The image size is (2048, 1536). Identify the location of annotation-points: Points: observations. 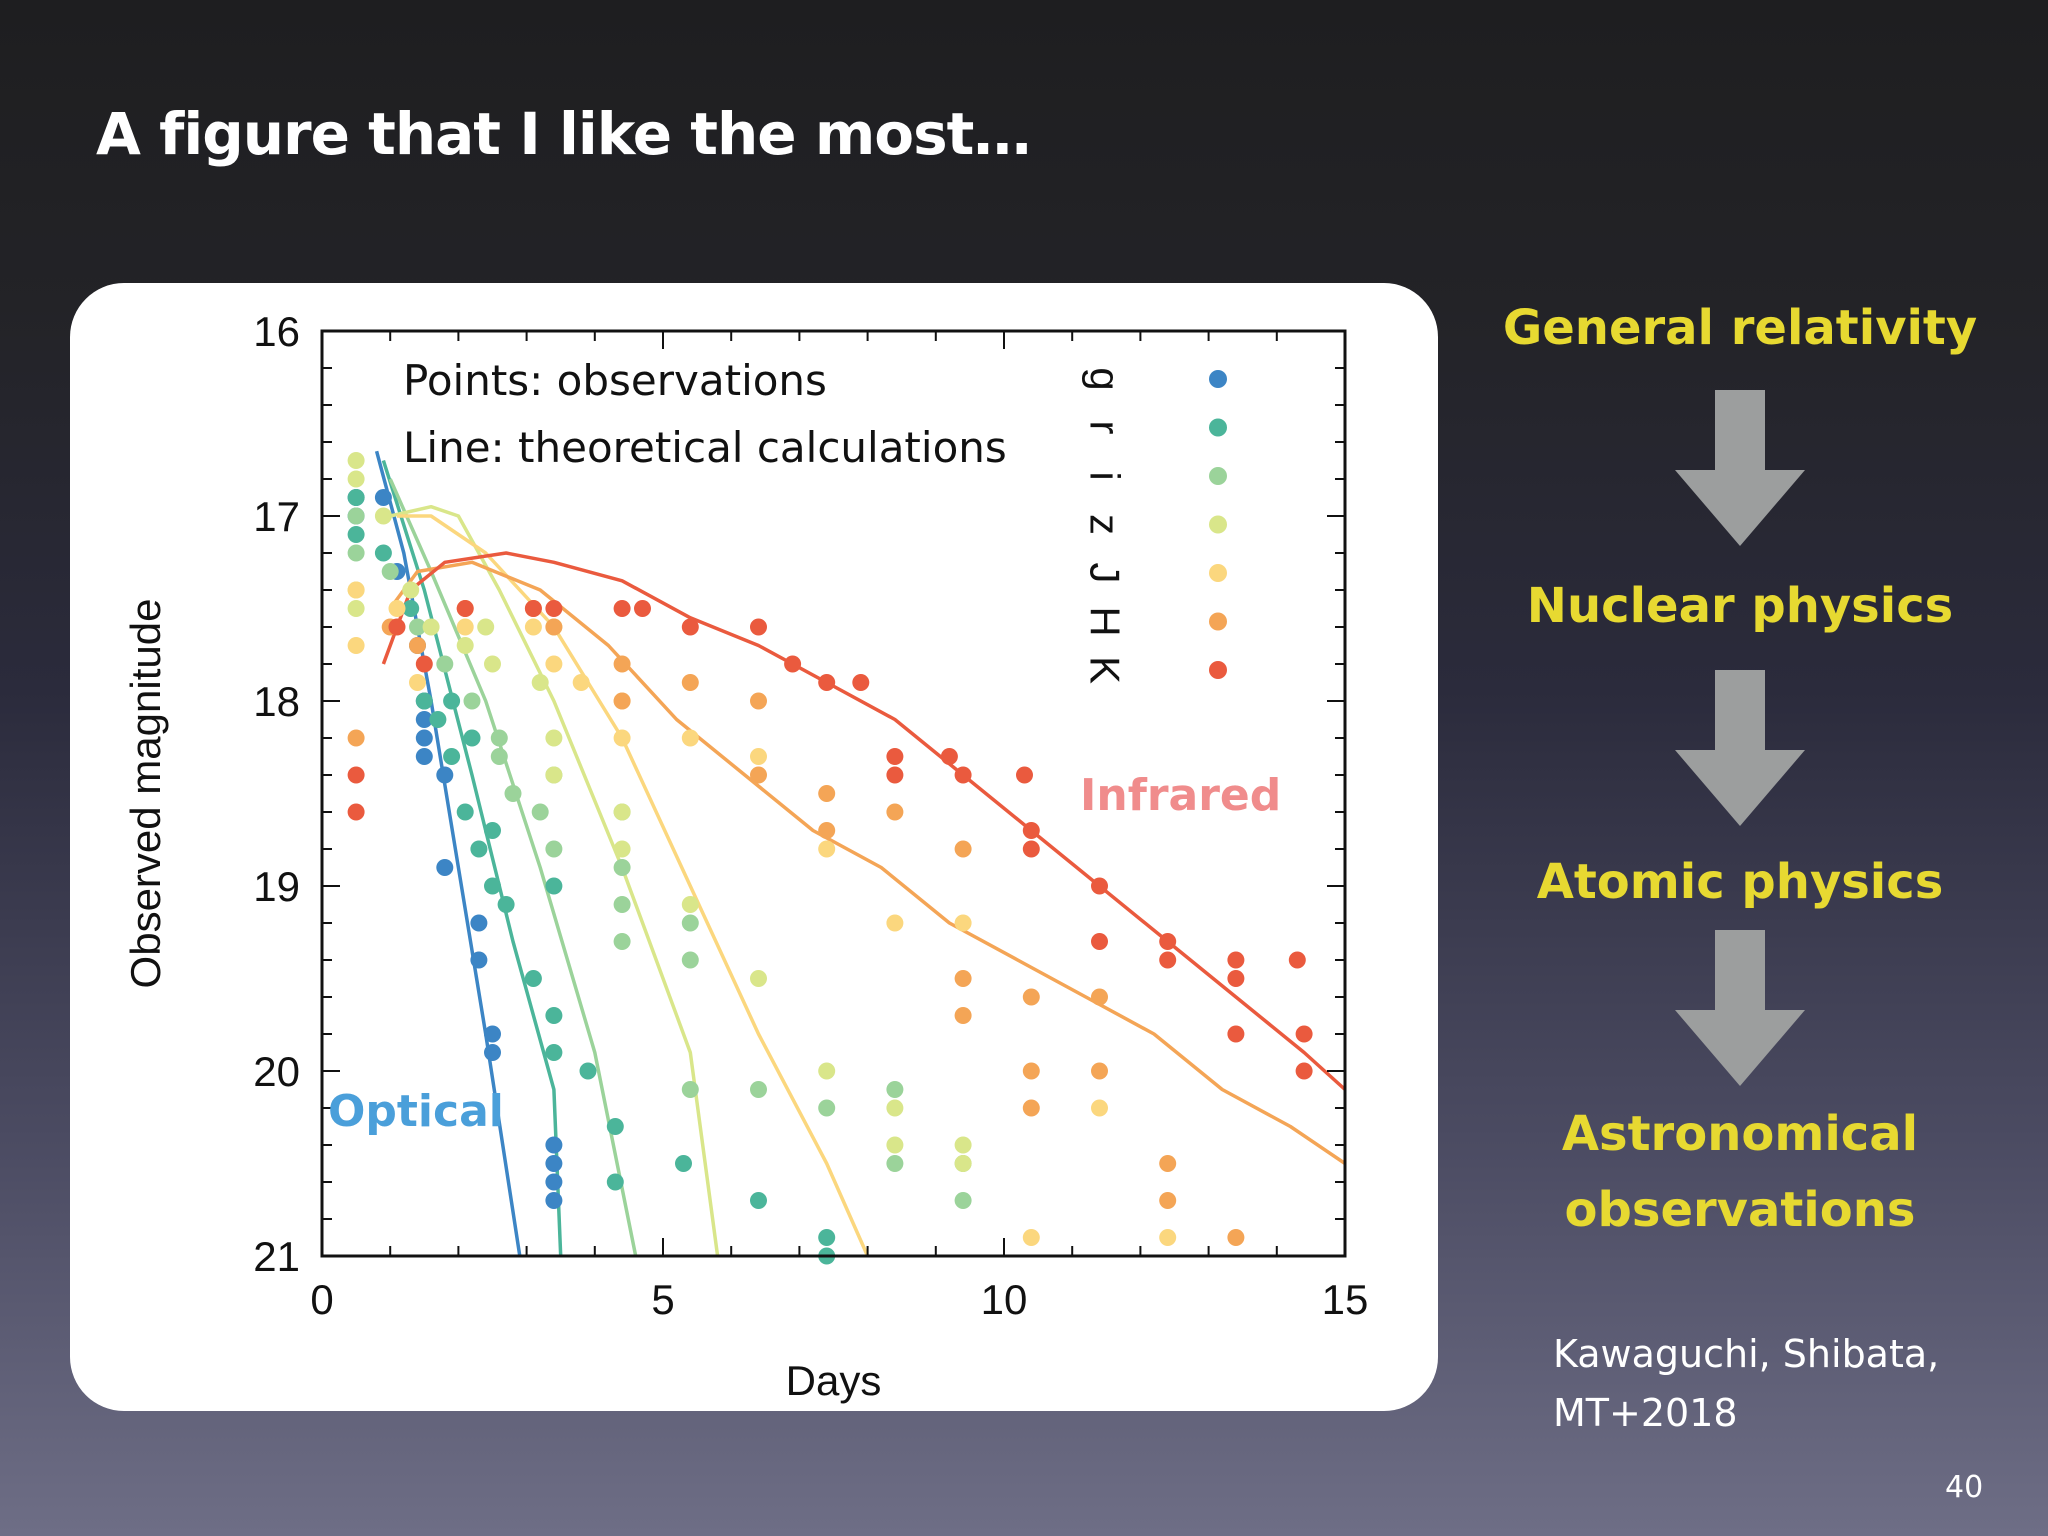
(615, 380).